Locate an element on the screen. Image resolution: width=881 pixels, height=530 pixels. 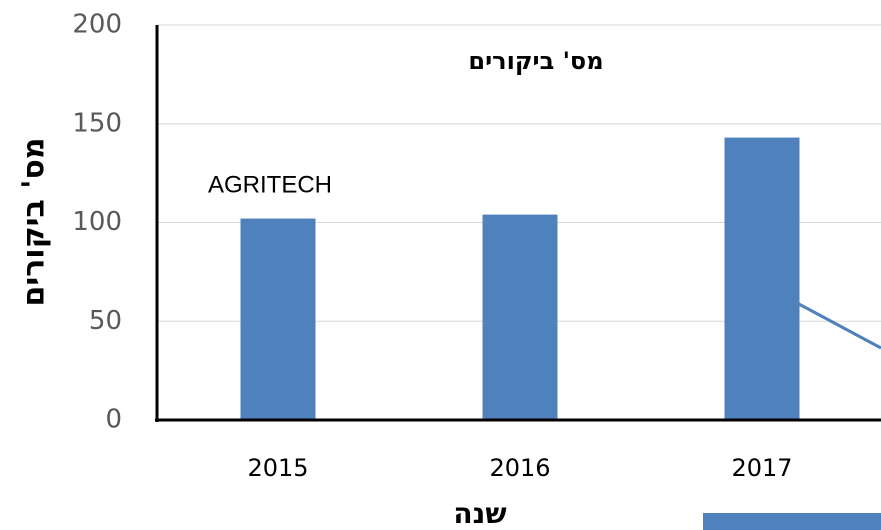
y-tick-label: 150 is located at coordinates (97, 123).